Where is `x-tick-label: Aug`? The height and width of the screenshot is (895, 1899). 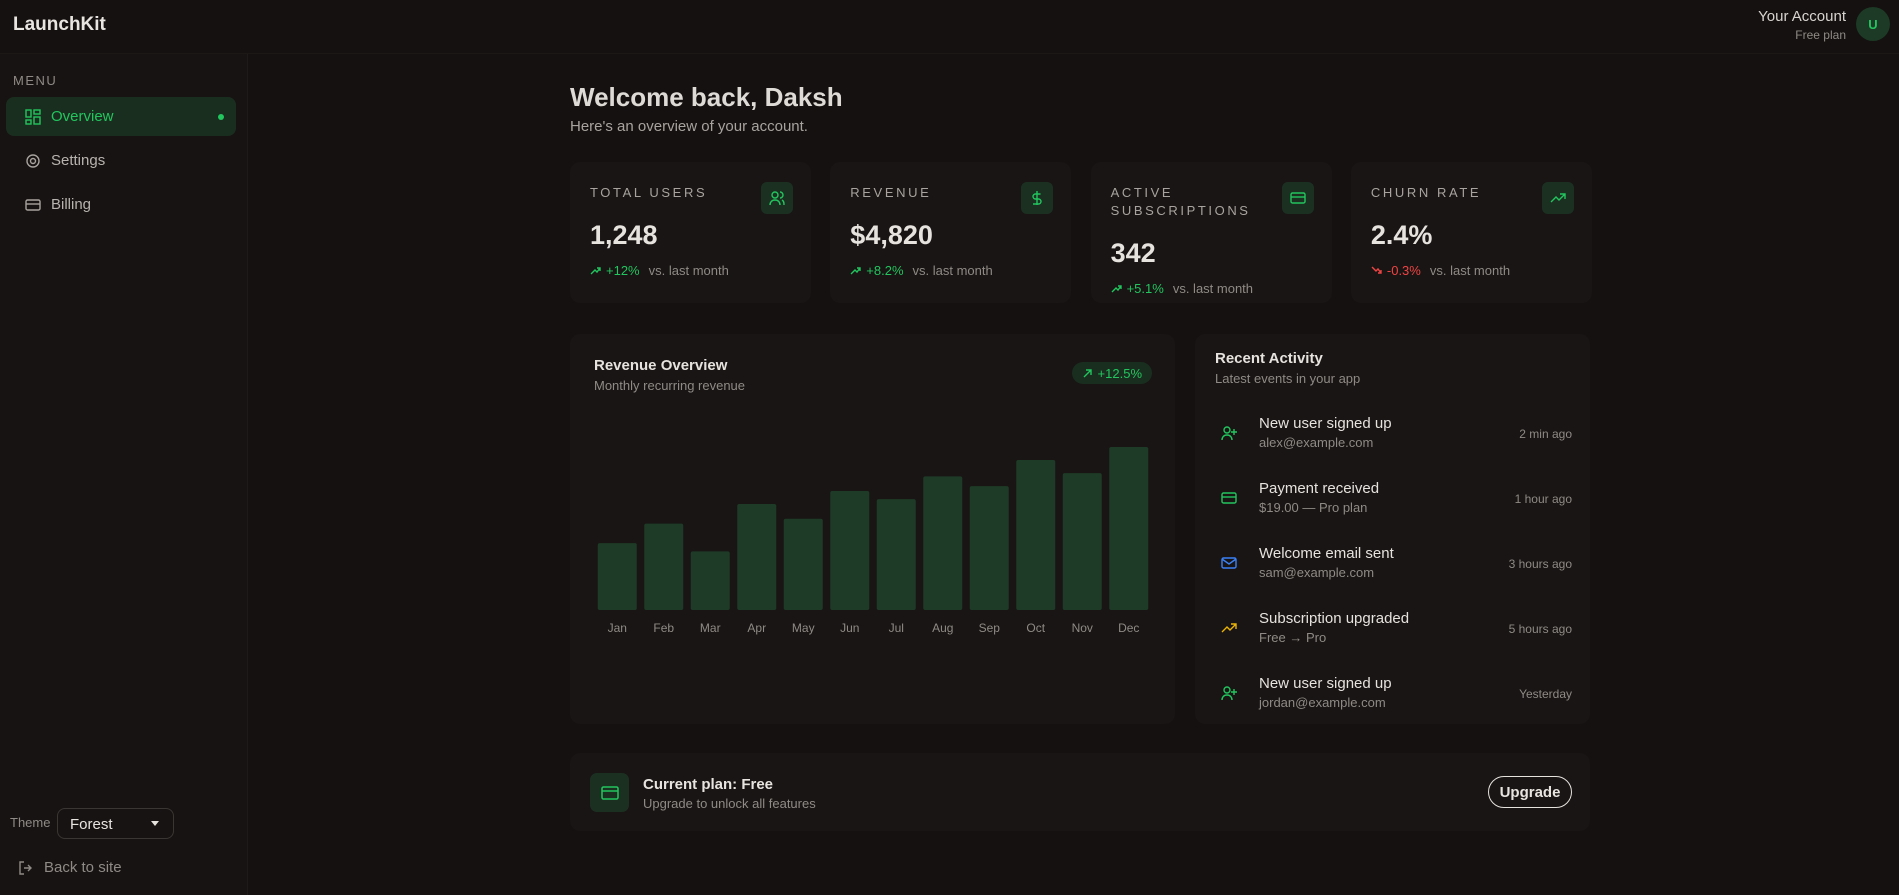
x-tick-label: Aug is located at coordinates (942, 628).